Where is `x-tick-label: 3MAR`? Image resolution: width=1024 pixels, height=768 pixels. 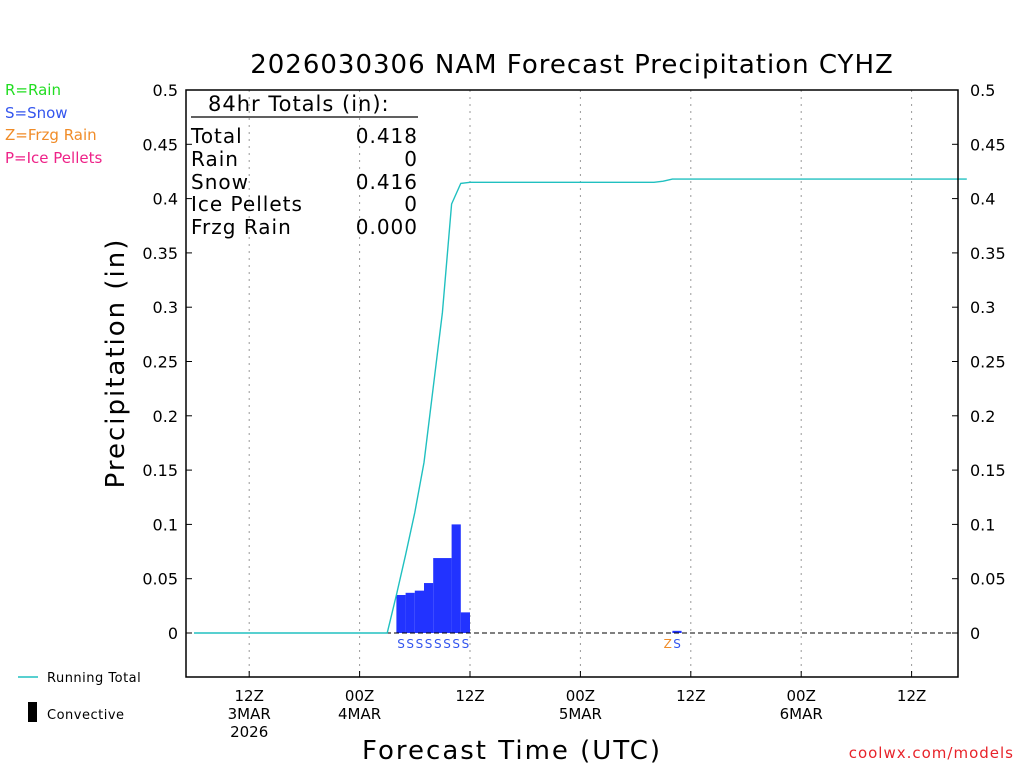 x-tick-label: 3MAR is located at coordinates (249, 714).